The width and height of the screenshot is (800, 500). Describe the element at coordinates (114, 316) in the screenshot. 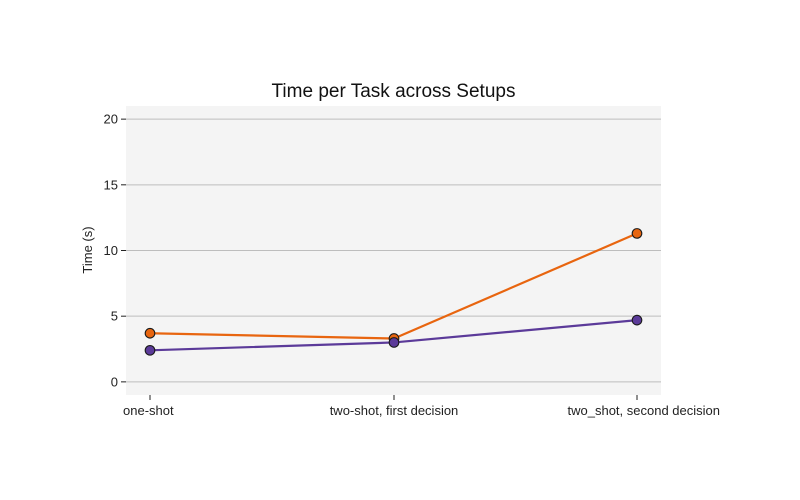

I see `y-tick-label: 5` at that location.